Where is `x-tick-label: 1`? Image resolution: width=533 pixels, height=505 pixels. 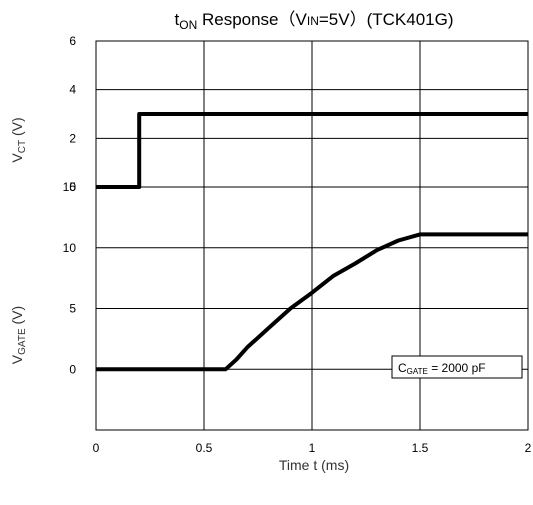 x-tick-label: 1 is located at coordinates (312, 448).